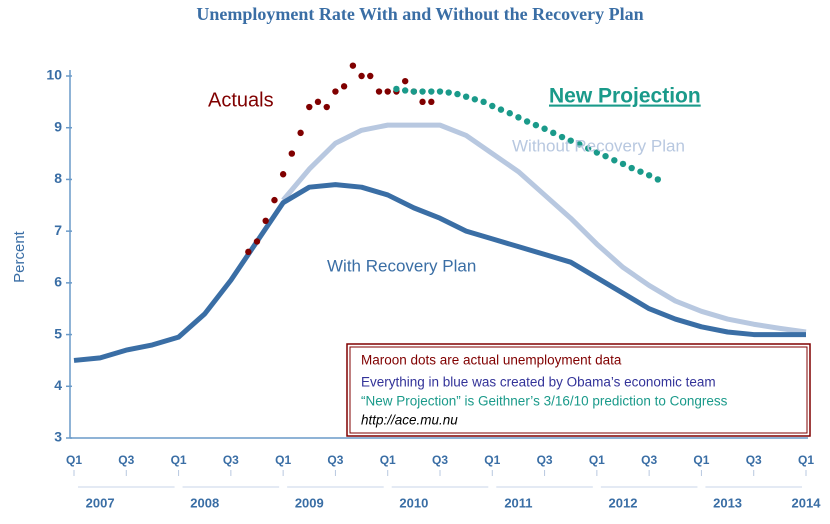 The width and height of the screenshot is (830, 524). Describe the element at coordinates (58, 437) in the screenshot. I see `y-tick-label: 3` at that location.